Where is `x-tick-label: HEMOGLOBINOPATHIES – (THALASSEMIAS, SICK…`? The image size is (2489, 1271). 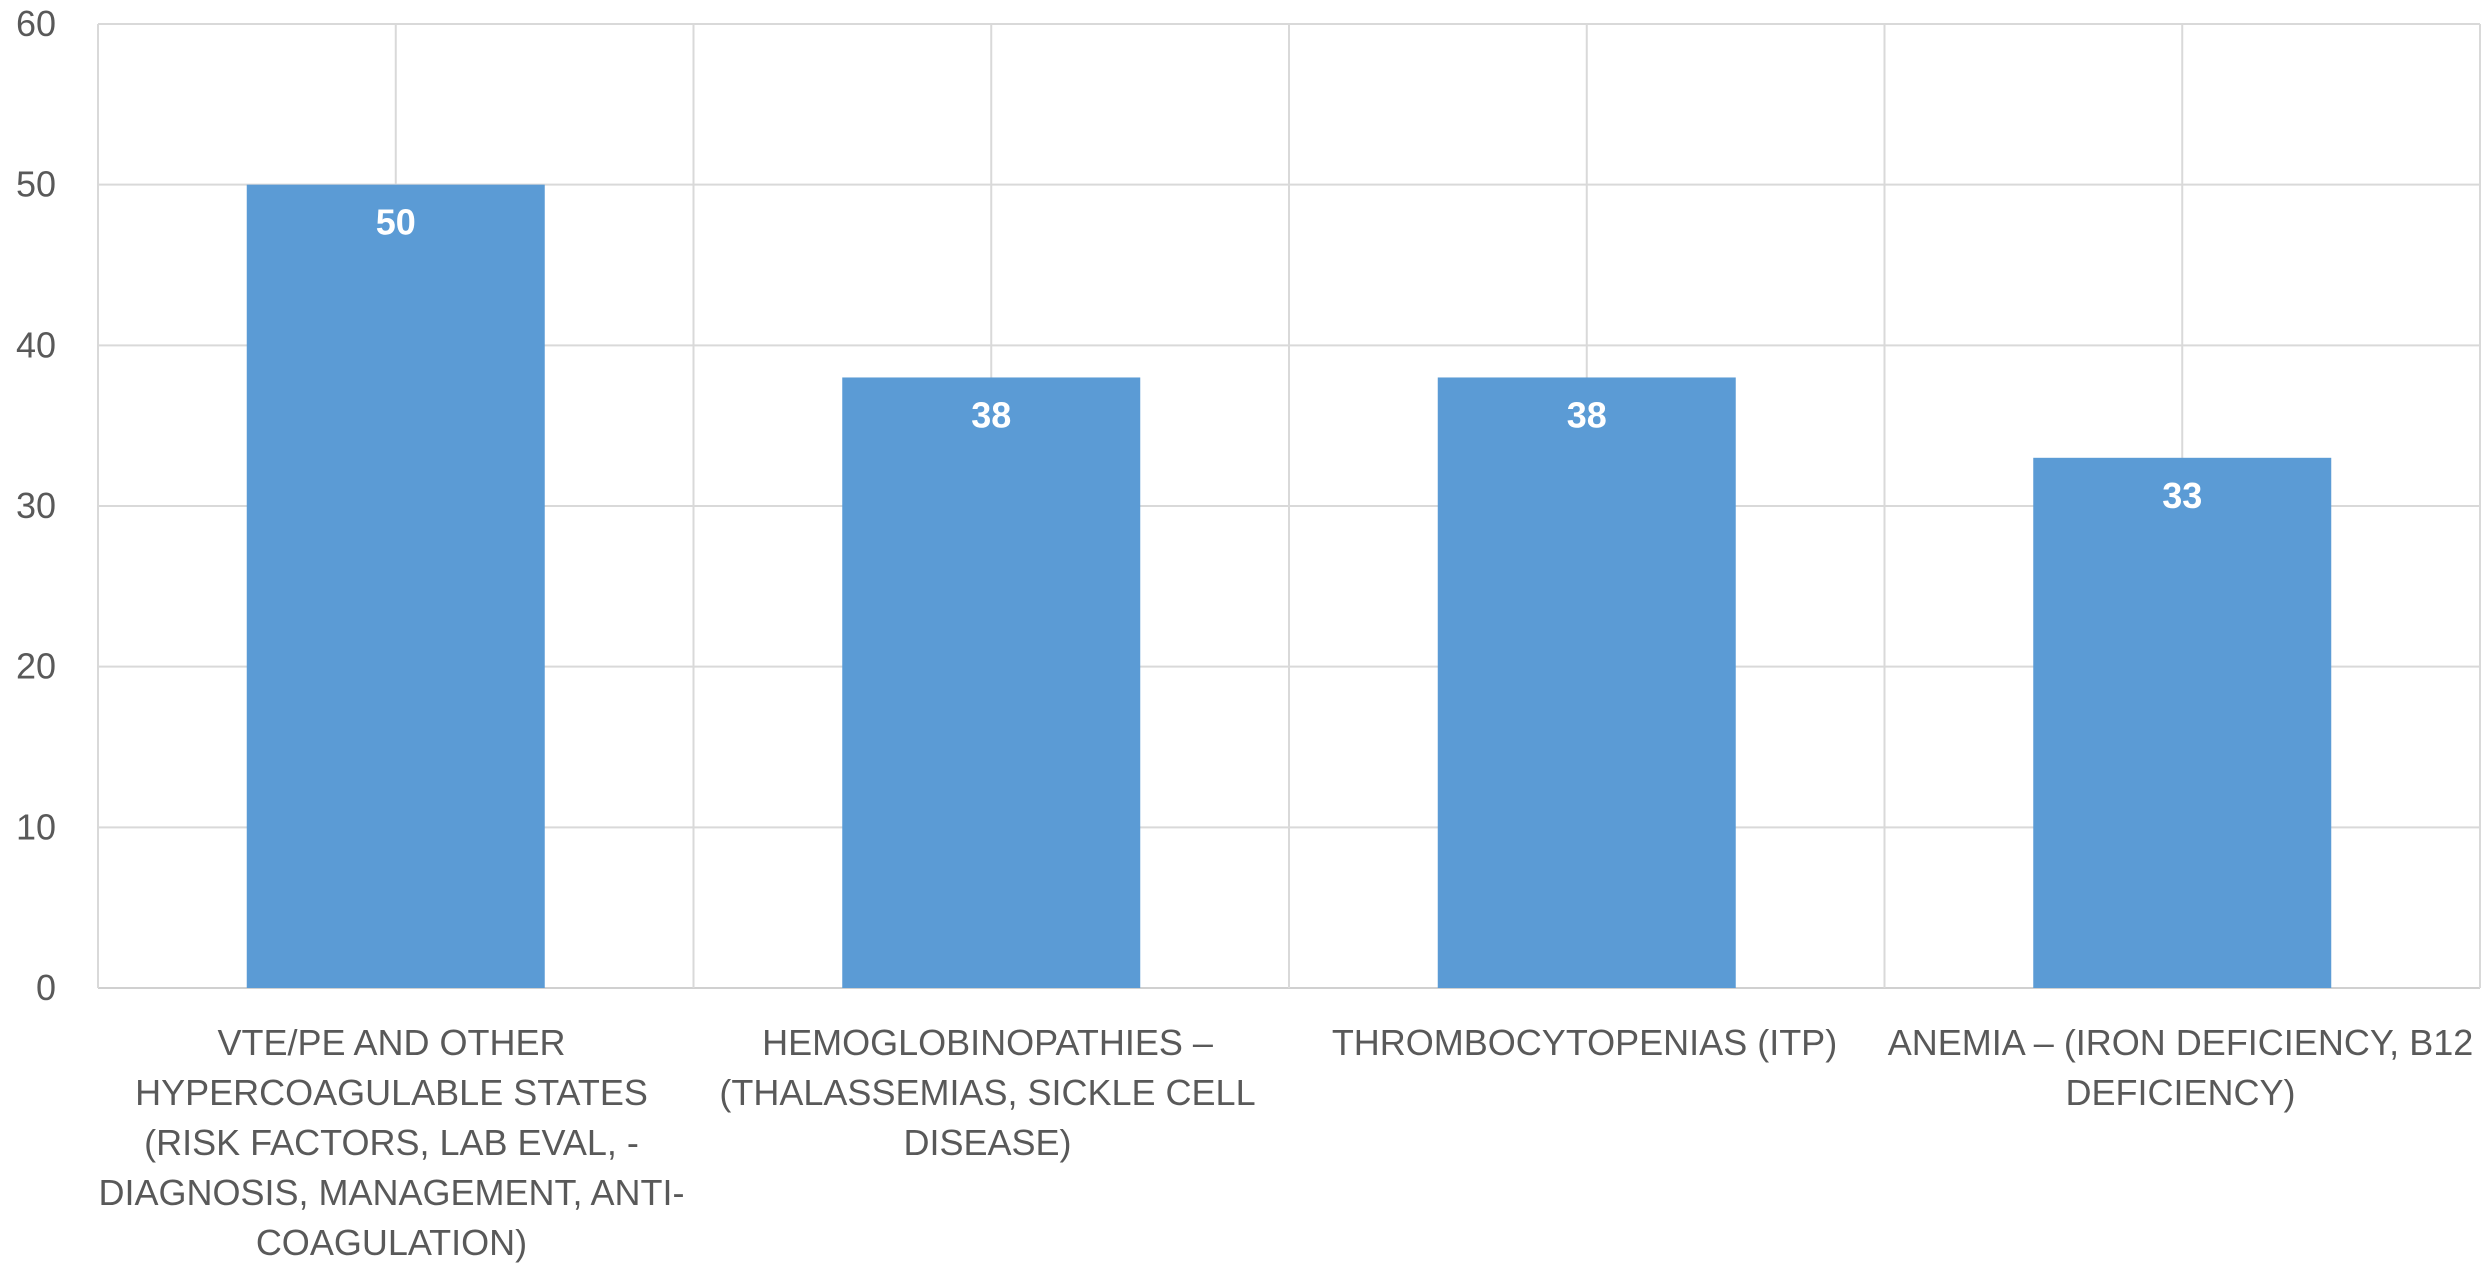
x-tick-label: HEMOGLOBINOPATHIES – (THALASSEMIAS, SICK… is located at coordinates (987, 1092).